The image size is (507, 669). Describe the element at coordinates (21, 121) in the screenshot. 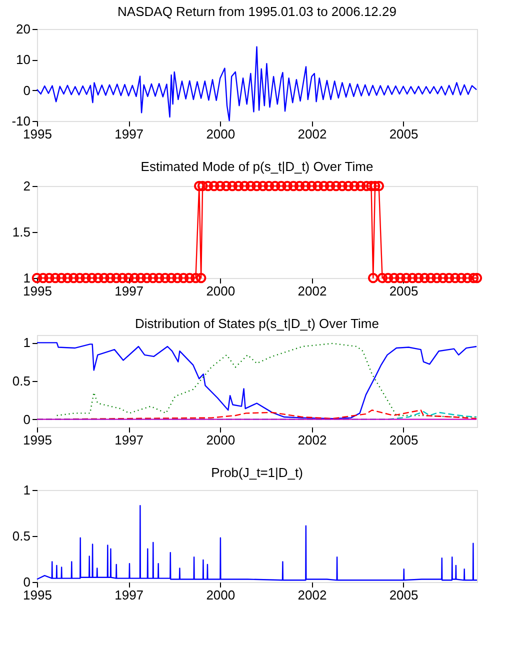

I see `y-tick-label: -10` at that location.